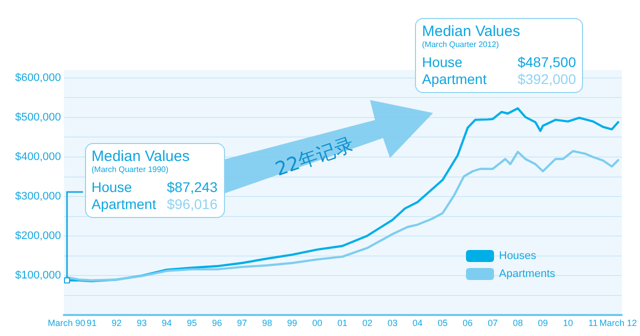 The width and height of the screenshot is (640, 336). Describe the element at coordinates (472, 31) in the screenshot. I see `text: Median Values` at that location.